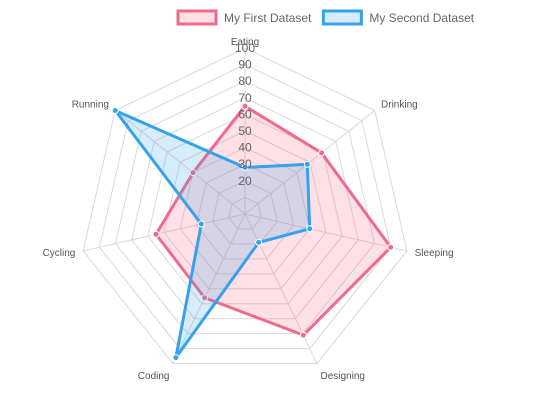  I want to click on axis-label-coding: Coding, so click(154, 376).